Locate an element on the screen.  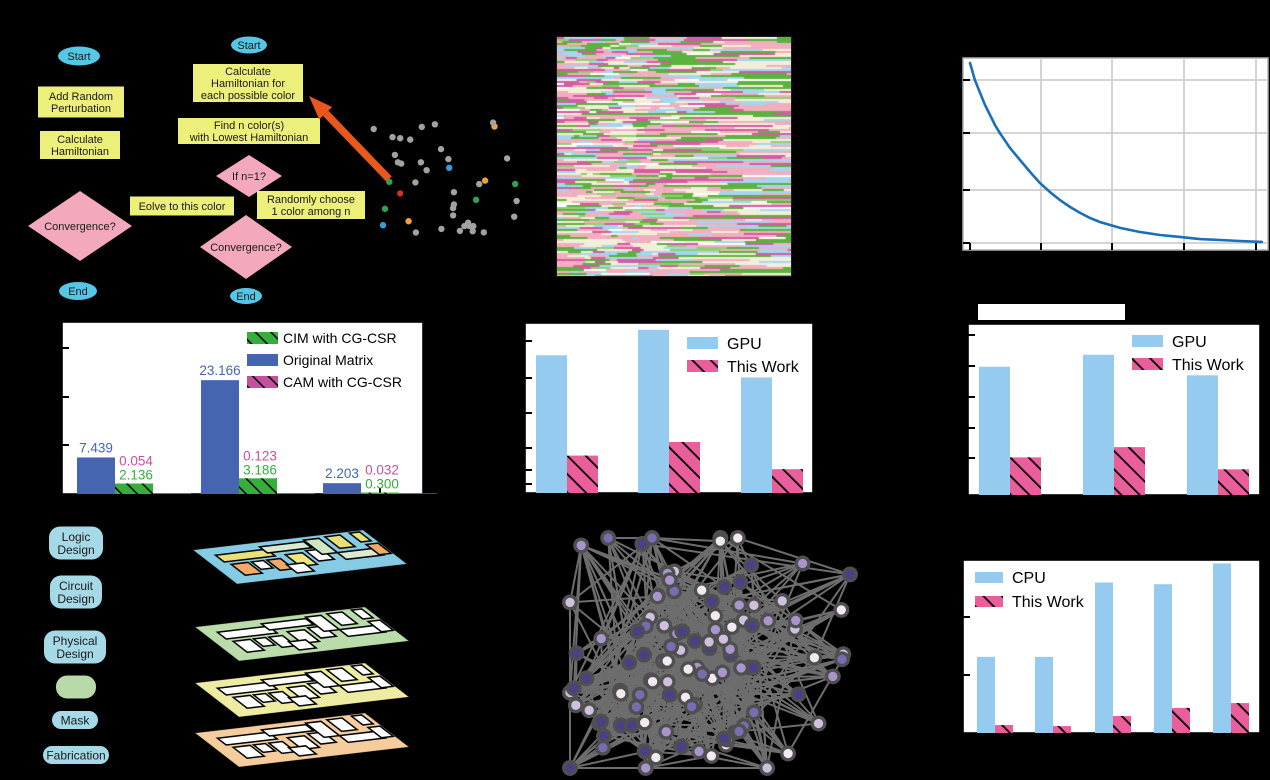
flow-node-label: Convergence? is located at coordinates (246, 248).